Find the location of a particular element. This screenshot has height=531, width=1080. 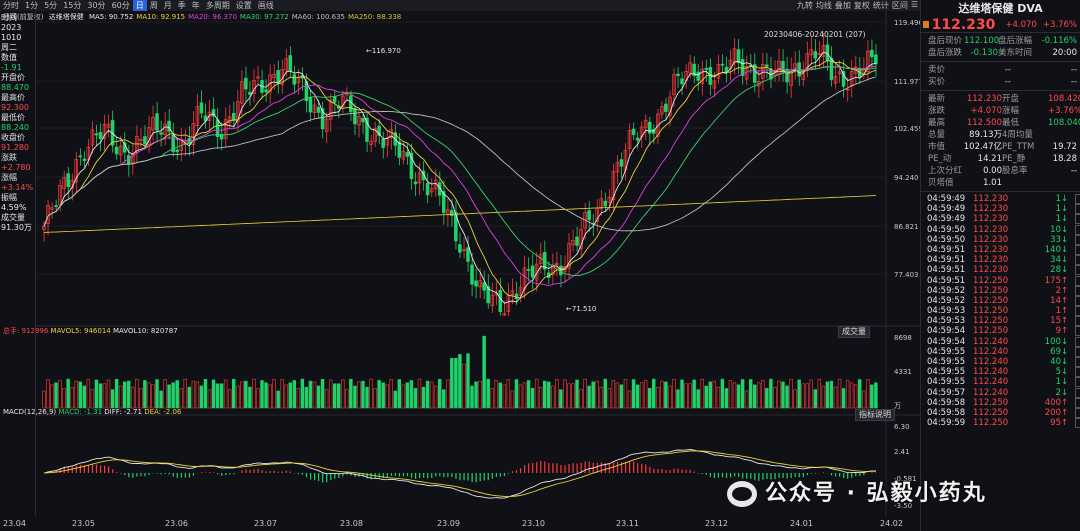

toolbar-button: 区间 is located at coordinates (899, 5).